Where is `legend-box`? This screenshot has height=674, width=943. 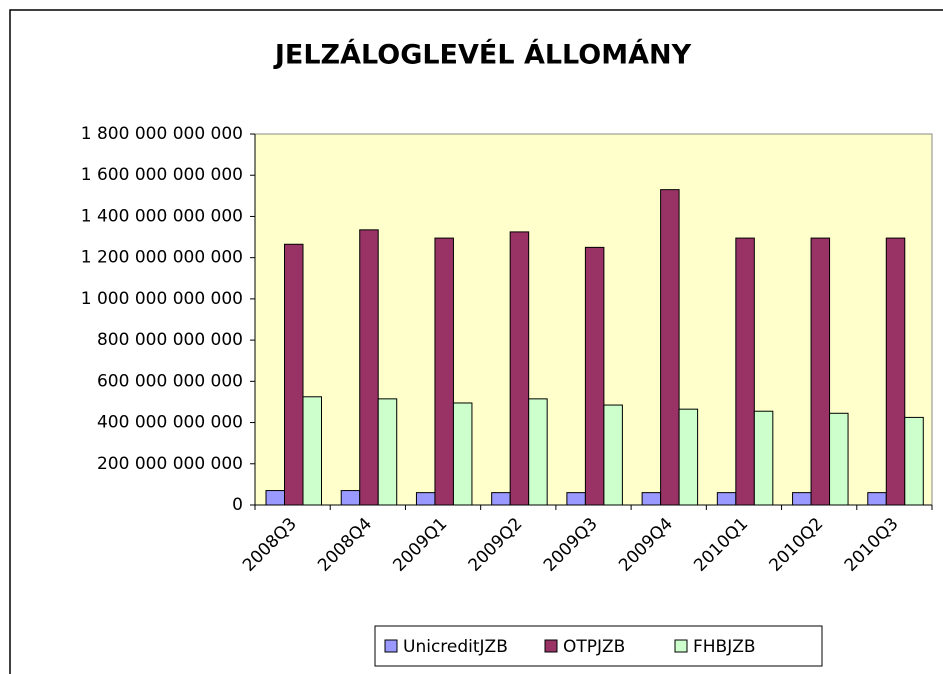
legend-box is located at coordinates (598, 646).